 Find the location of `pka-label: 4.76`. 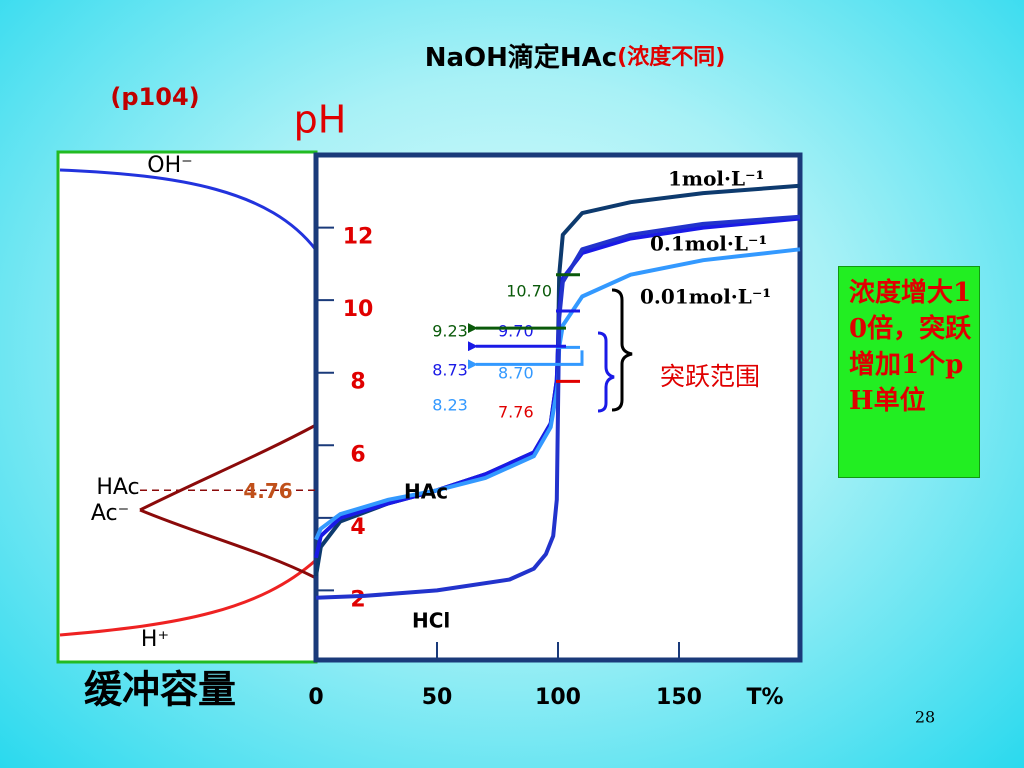

pka-label: 4.76 is located at coordinates (267, 491).